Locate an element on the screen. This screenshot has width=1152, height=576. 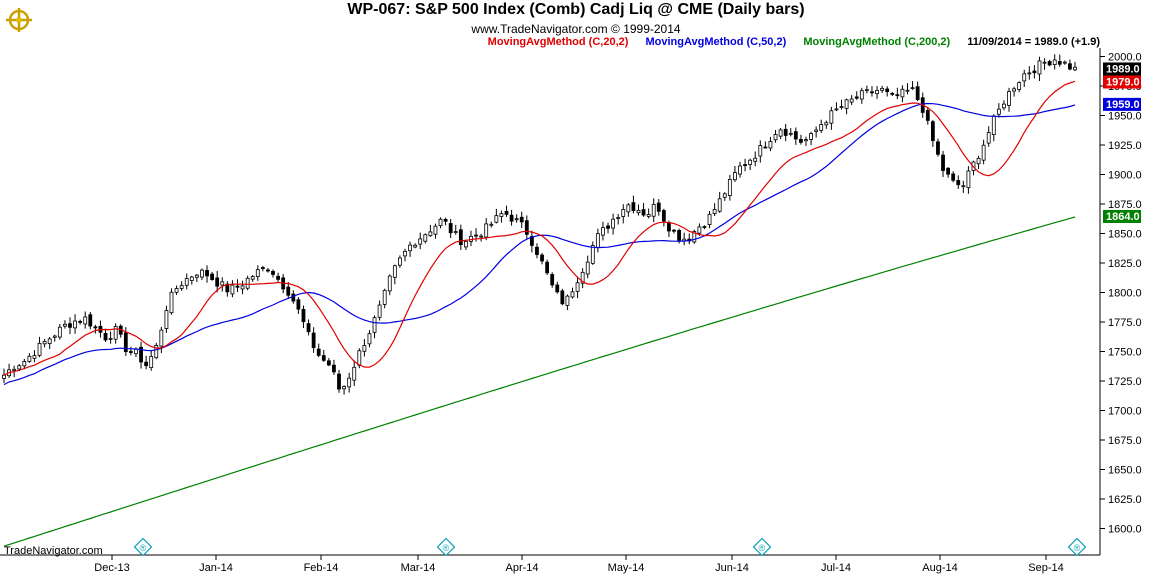
legend-ma200: MovingAvgMethod (C,200,2) is located at coordinates (877, 42).